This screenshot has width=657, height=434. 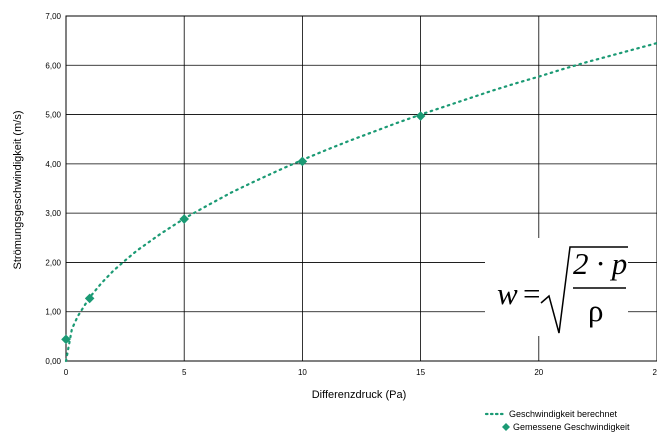 What do you see at coordinates (563, 414) in the screenshot?
I see `legend-label-calculated: Geschwindigkeit berechnet` at bounding box center [563, 414].